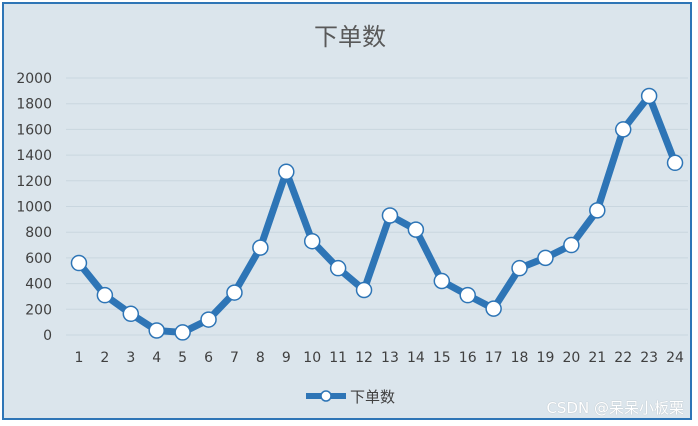 Image resolution: width=698 pixels, height=426 pixels. I want to click on x-tick-label: 8, so click(260, 358).